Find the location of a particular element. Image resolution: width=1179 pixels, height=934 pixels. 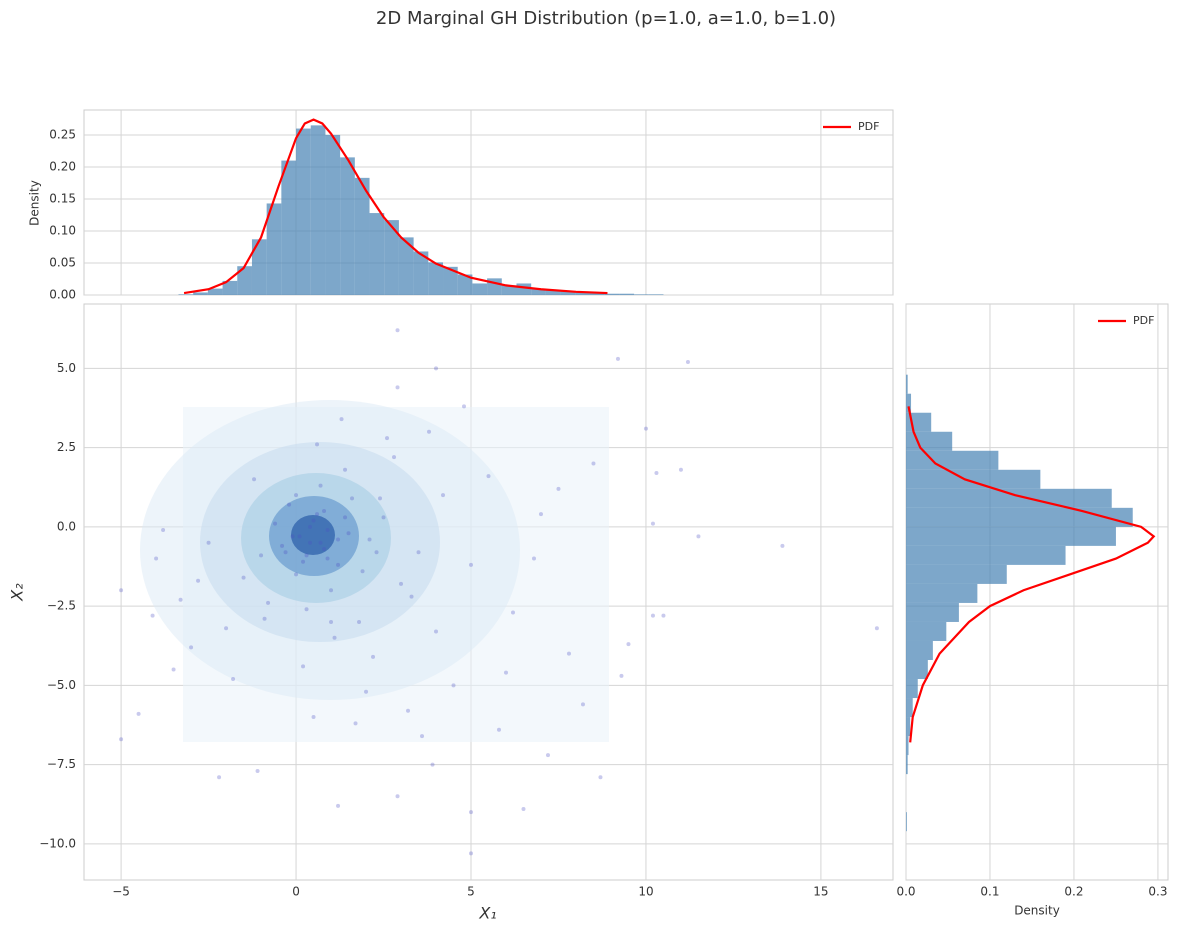

y-tick-label: −7.5 is located at coordinates (61, 764).